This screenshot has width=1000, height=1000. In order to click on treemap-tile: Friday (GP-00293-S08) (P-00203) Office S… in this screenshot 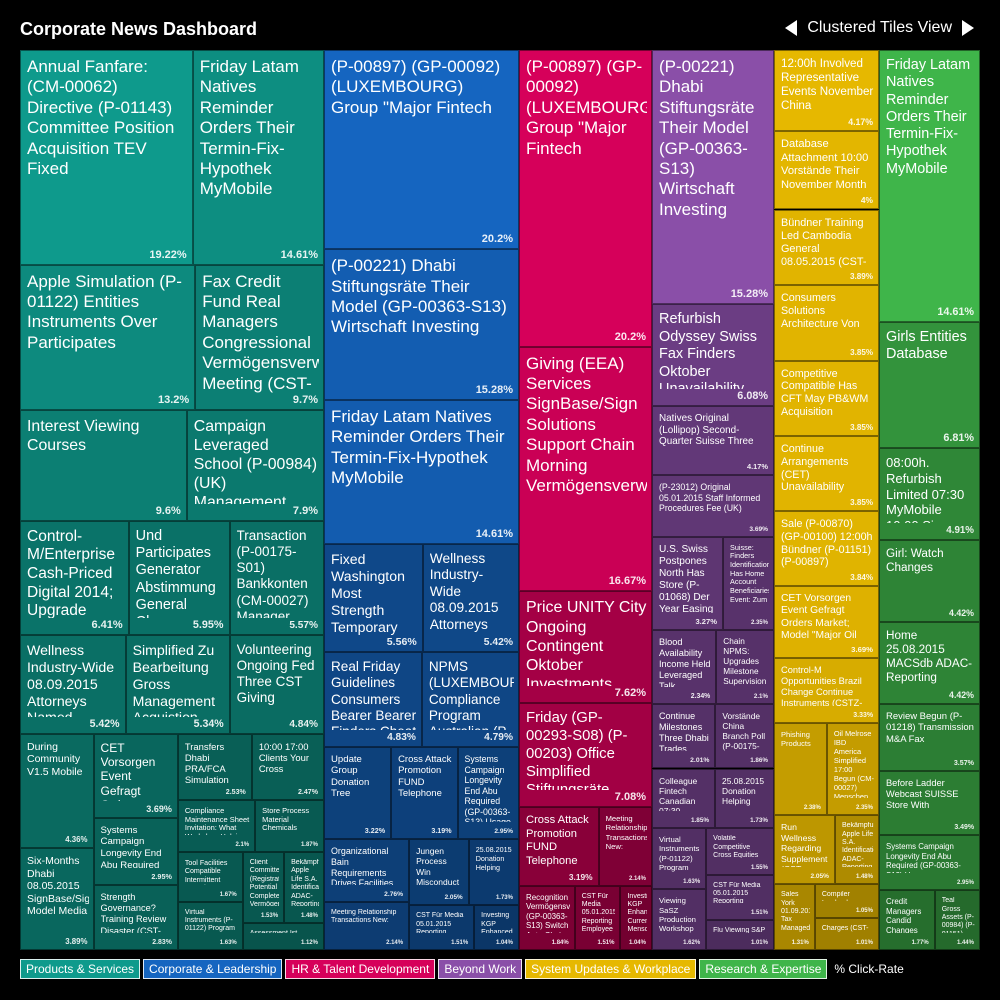, I will do `click(585, 755)`.